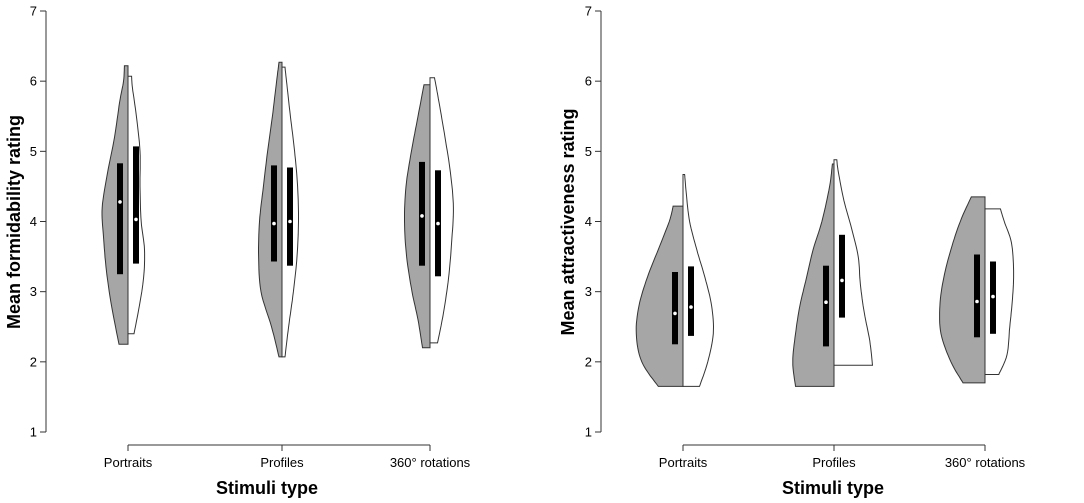 The image size is (1084, 503). Describe the element at coordinates (833, 488) in the screenshot. I see `x-axis-title-attractiveness: Stimuli type` at that location.